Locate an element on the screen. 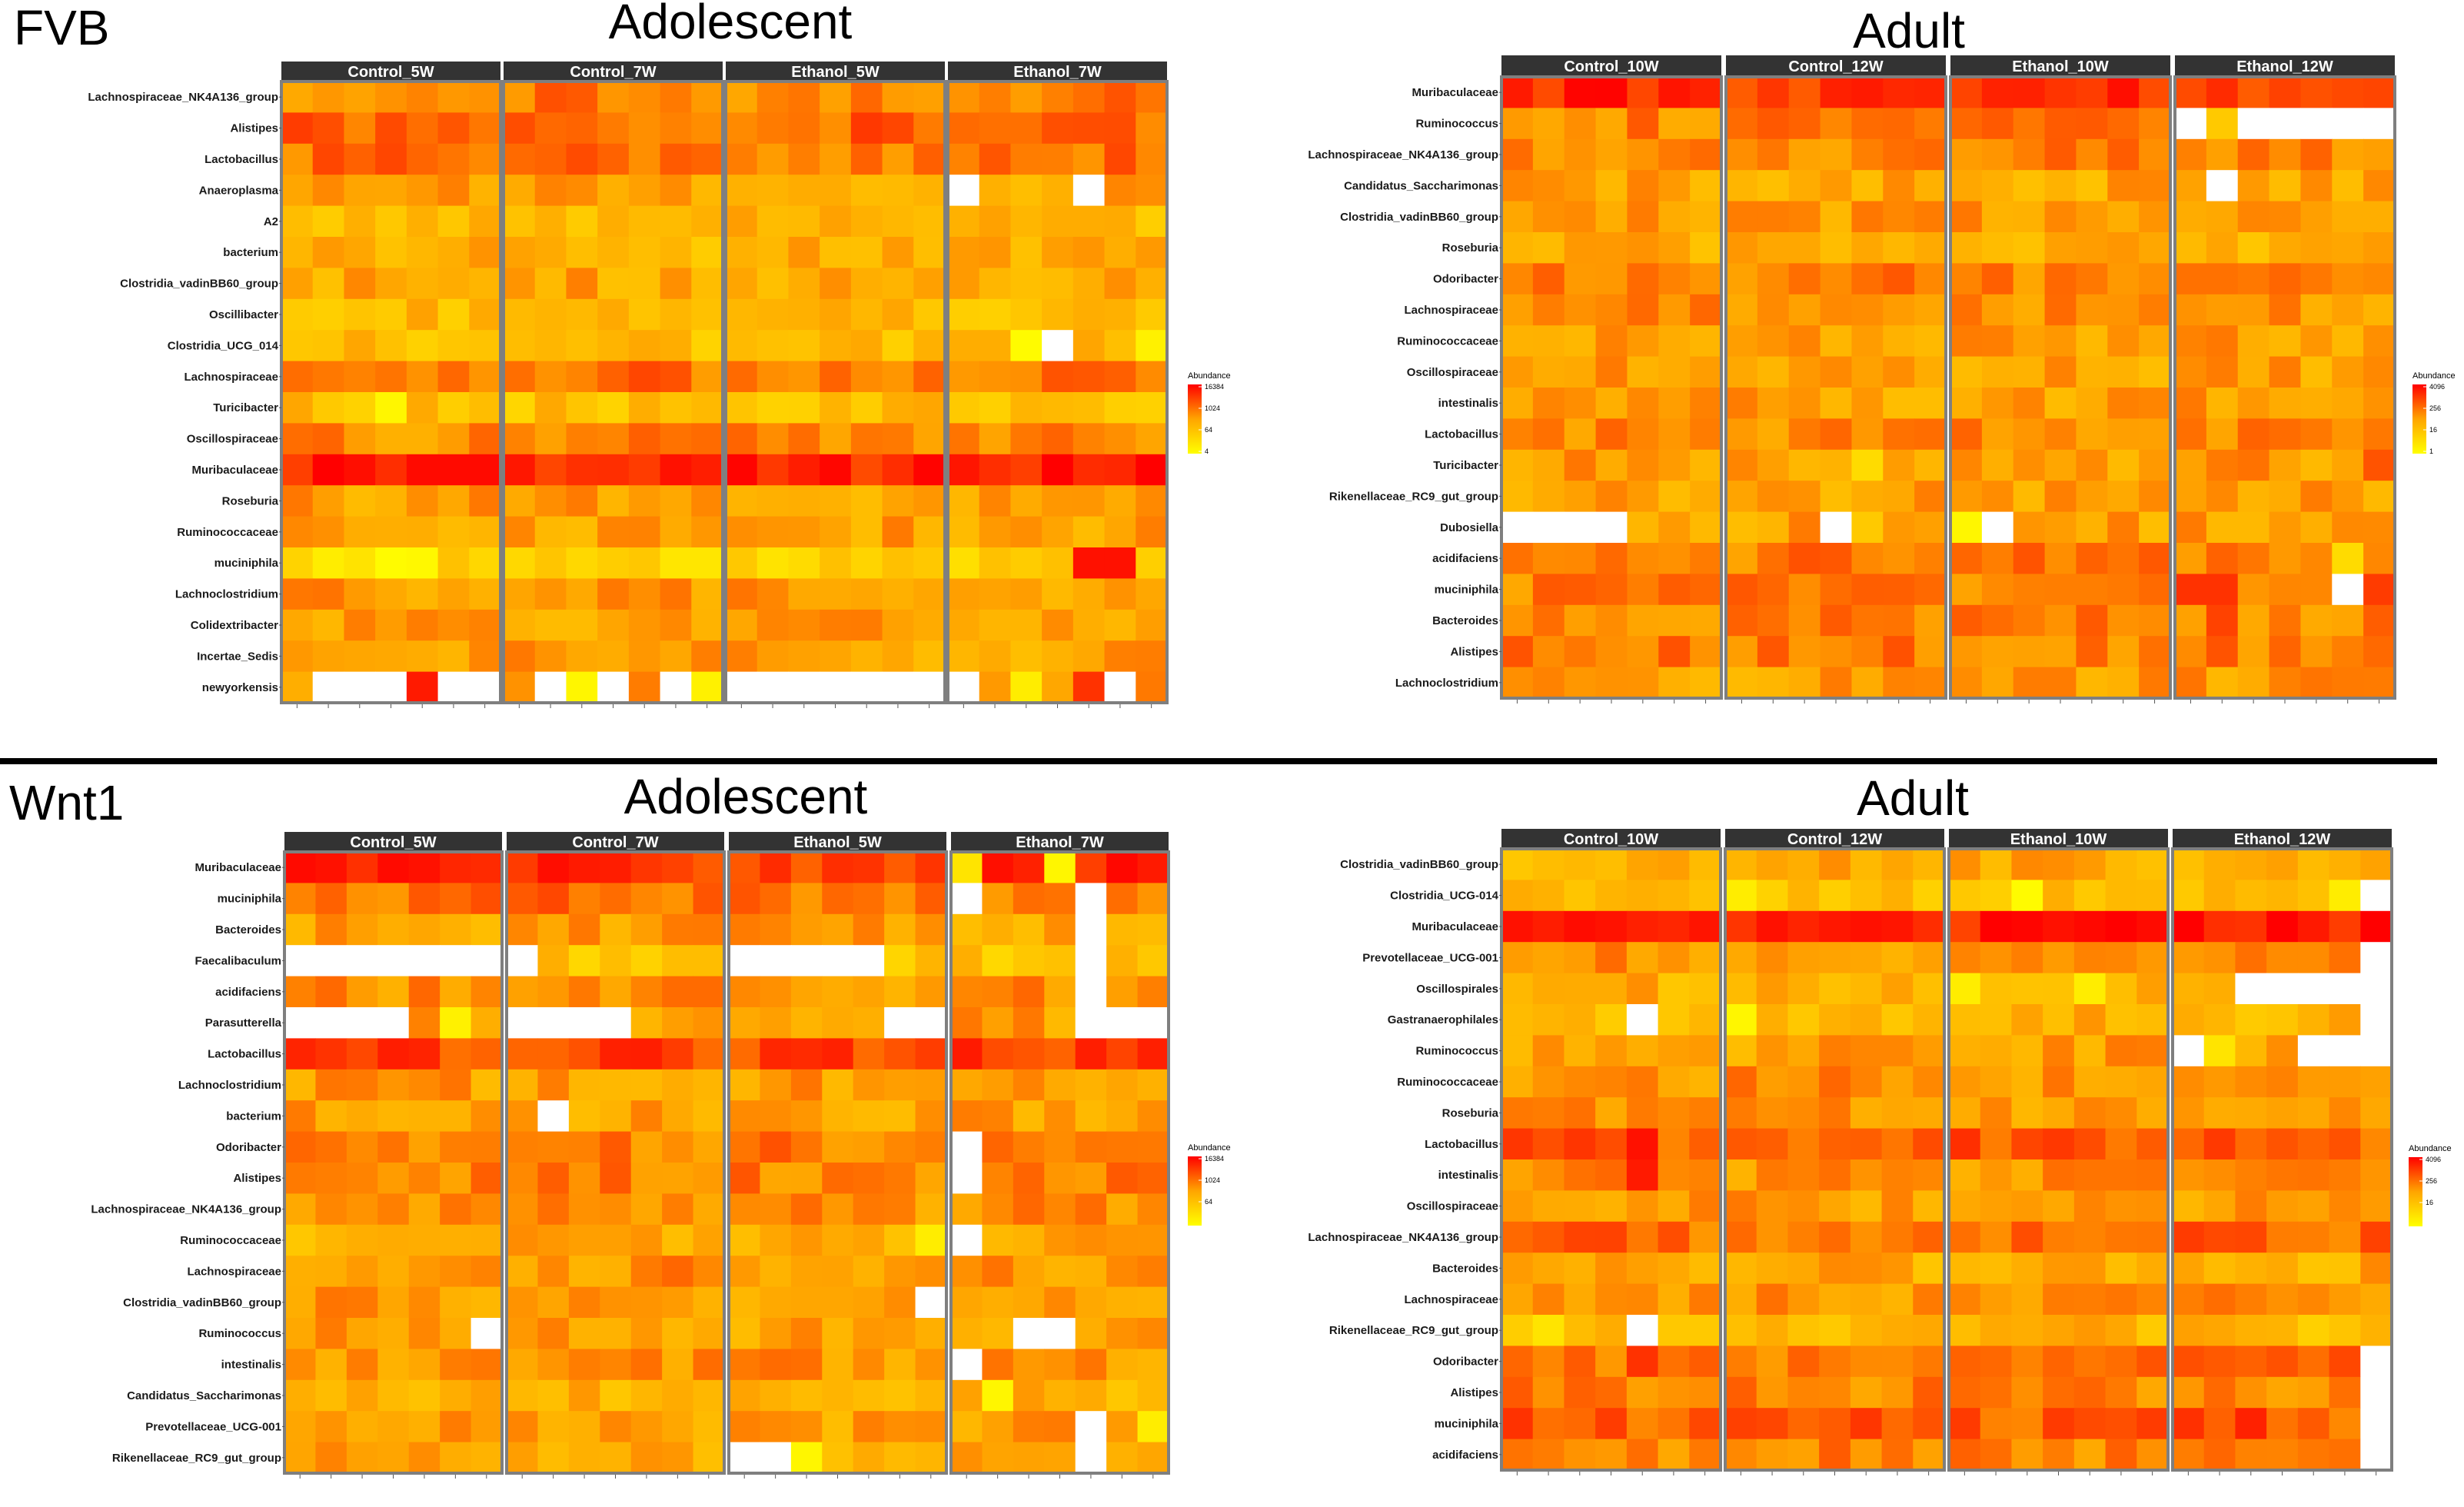 This screenshot has width=2464, height=1507. row-label: intestinalis is located at coordinates (1468, 403).